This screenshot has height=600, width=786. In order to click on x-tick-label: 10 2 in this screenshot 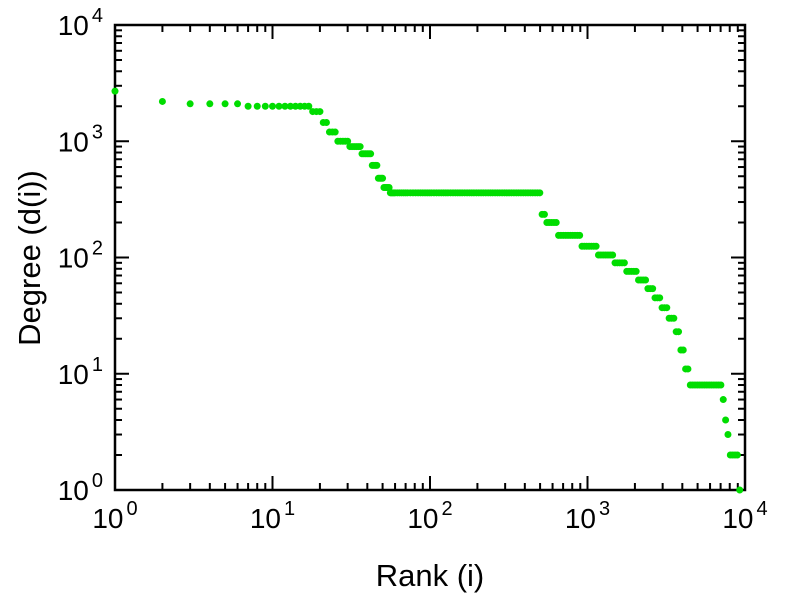, I will do `click(429, 516)`.